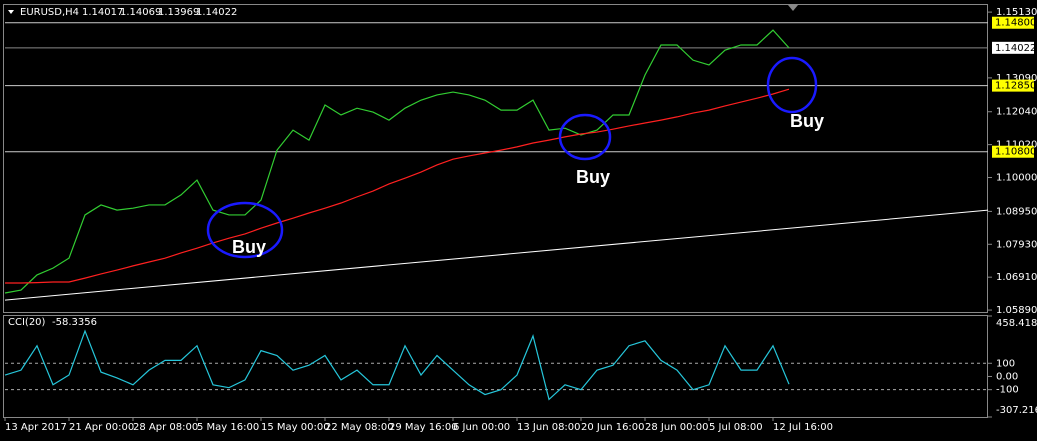 The image size is (1037, 441). Describe the element at coordinates (677, 427) in the screenshot. I see `x-tick-label: 28 Jun 00:00` at that location.